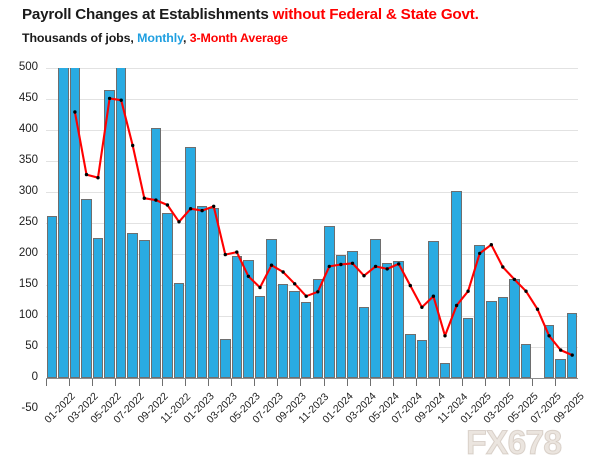 Image resolution: width=600 pixels, height=473 pixels. What do you see at coordinates (28, 191) in the screenshot?
I see `y-tick-label-300: 300` at bounding box center [28, 191].